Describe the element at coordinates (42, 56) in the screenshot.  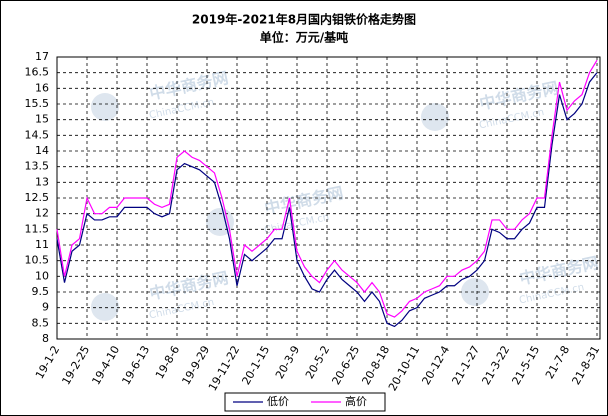
I see `y-tick-label: 17` at that location.